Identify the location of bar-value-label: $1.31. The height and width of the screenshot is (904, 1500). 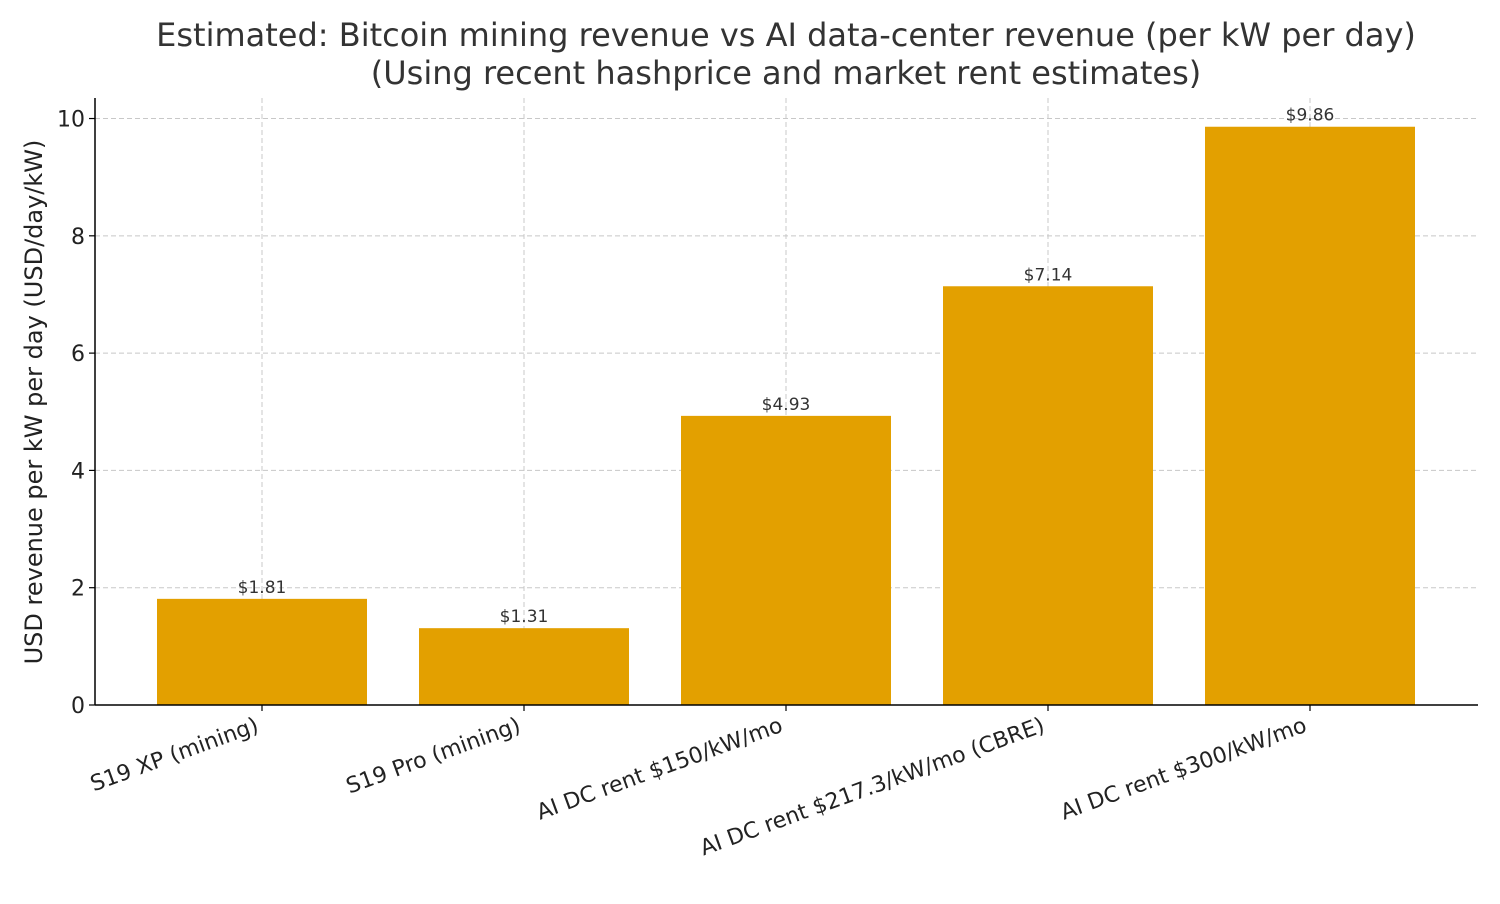
(524, 617).